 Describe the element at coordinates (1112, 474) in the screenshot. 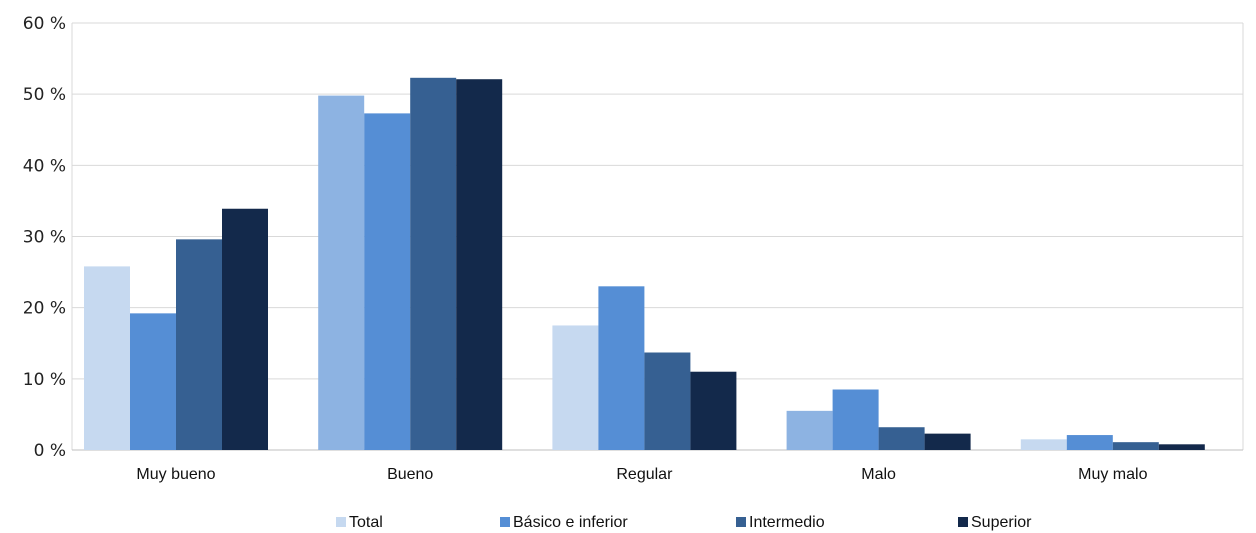

I see `x-tick-label: Muy malo` at that location.